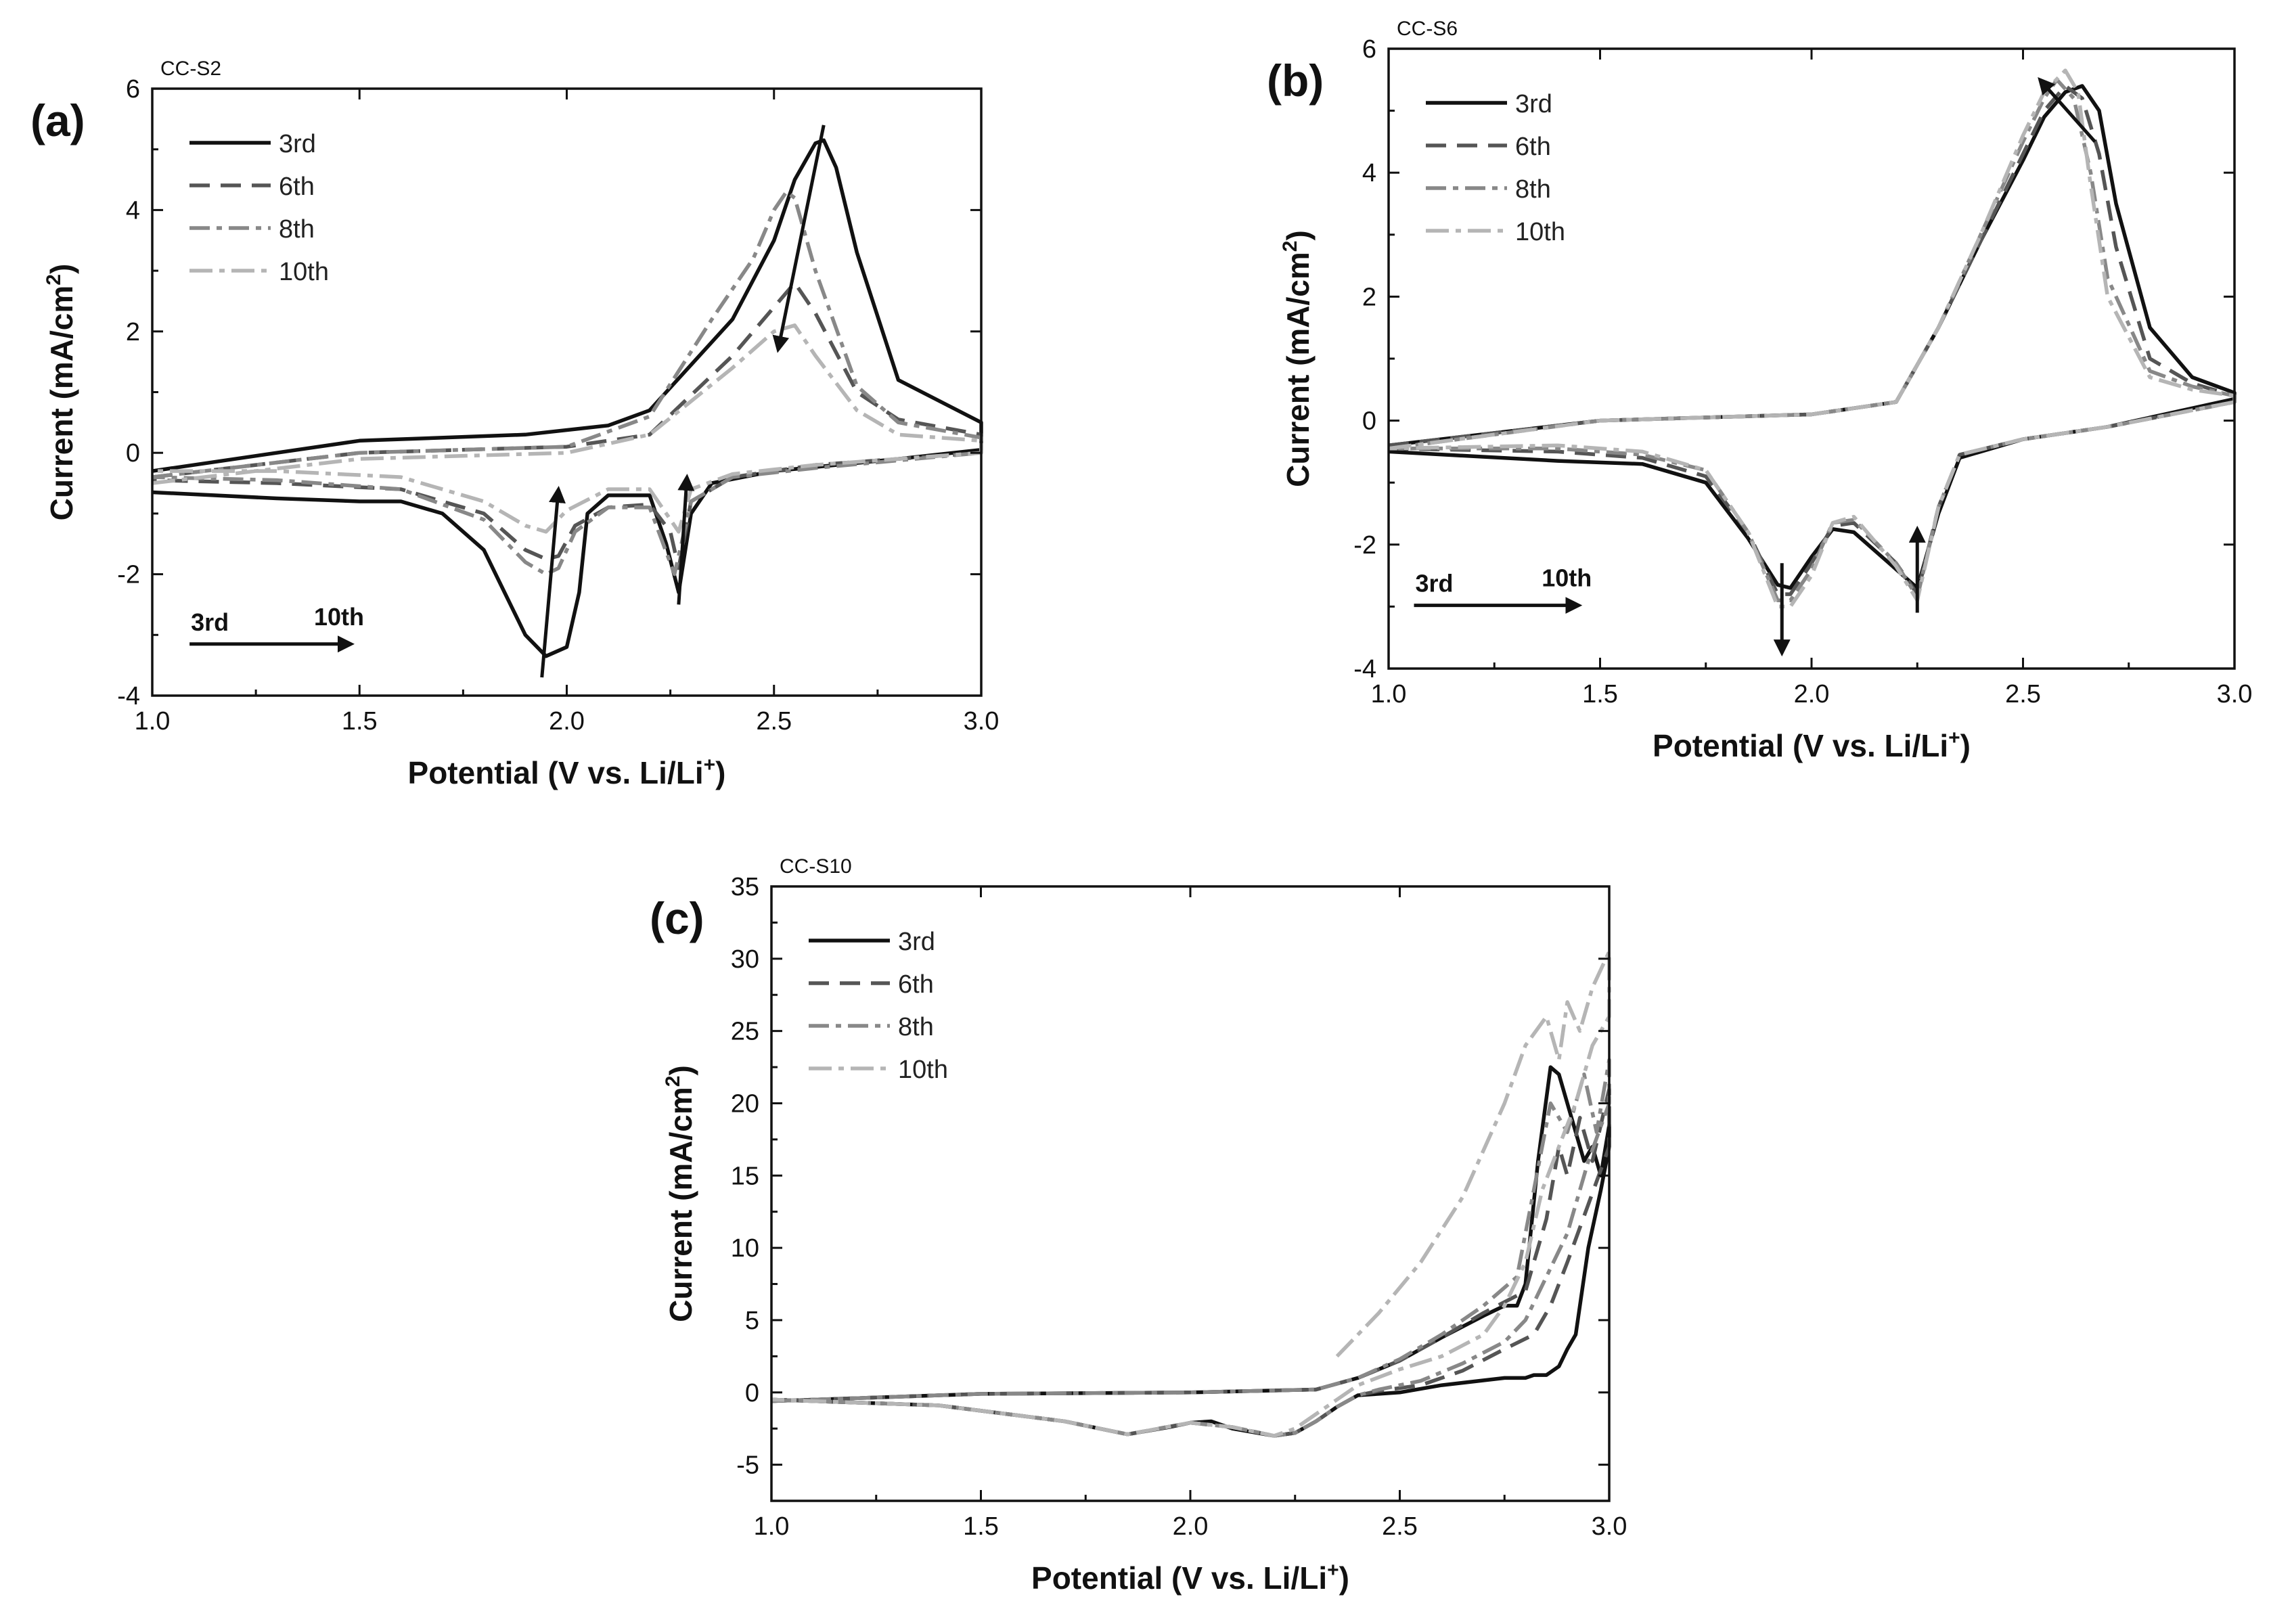 The height and width of the screenshot is (1624, 2269). What do you see at coordinates (57, 120) in the screenshot?
I see `panel-letter: (a)` at bounding box center [57, 120].